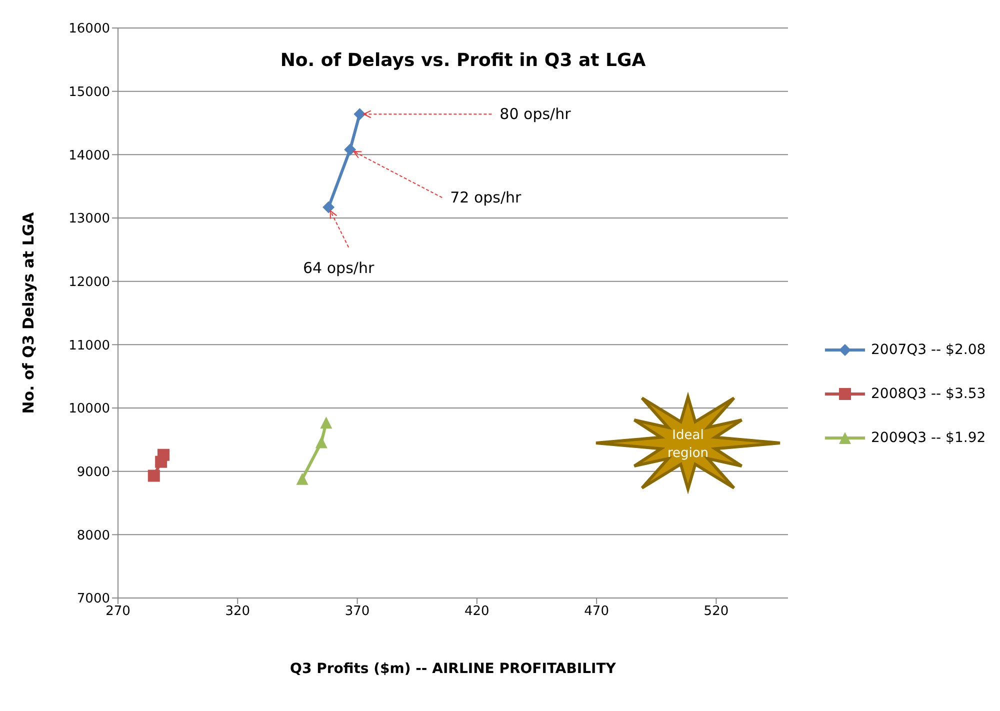  What do you see at coordinates (93, 536) in the screenshot?
I see `y-tick-label: 8000` at bounding box center [93, 536].